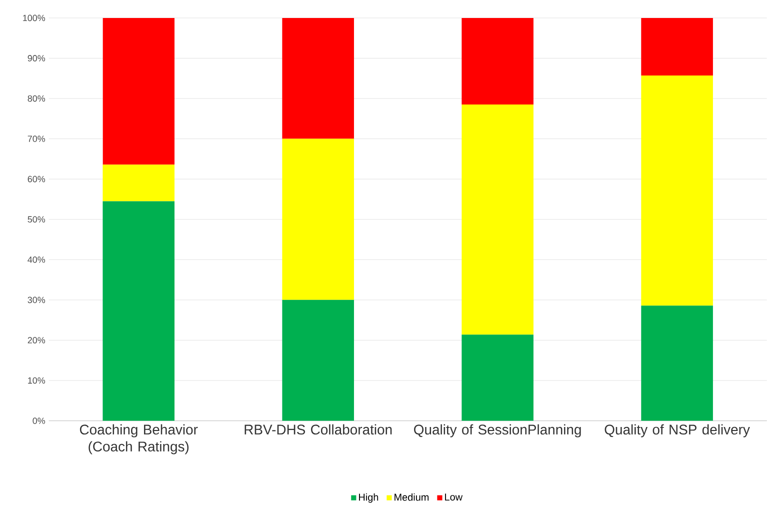 Image resolution: width=767 pixels, height=506 pixels. Describe the element at coordinates (39, 421) in the screenshot. I see `y-tick-label: 0%` at that location.